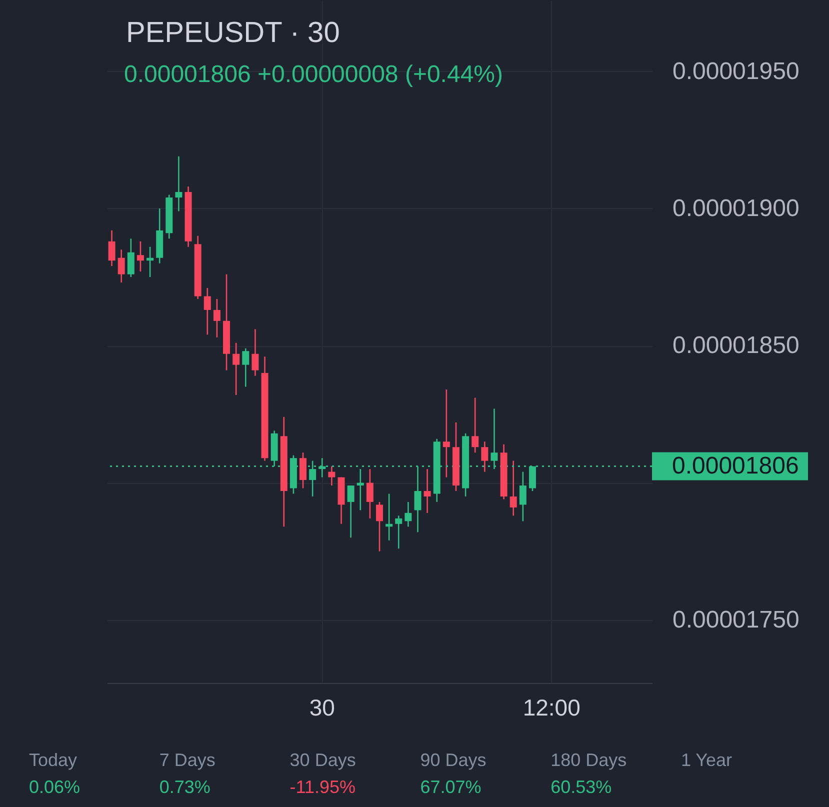  I want to click on text: PEPEUSDT · 30, so click(233, 33).